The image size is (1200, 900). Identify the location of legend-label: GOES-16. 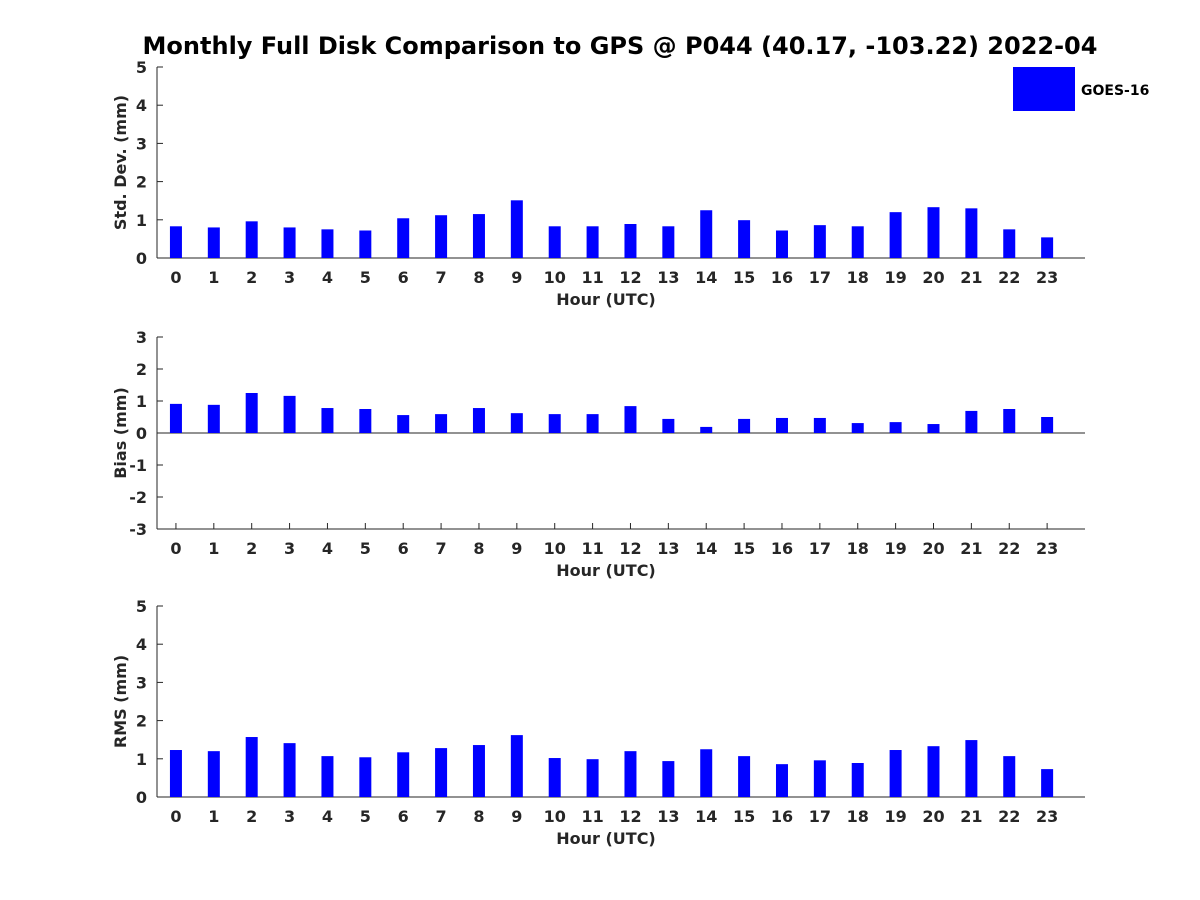
(1115, 91).